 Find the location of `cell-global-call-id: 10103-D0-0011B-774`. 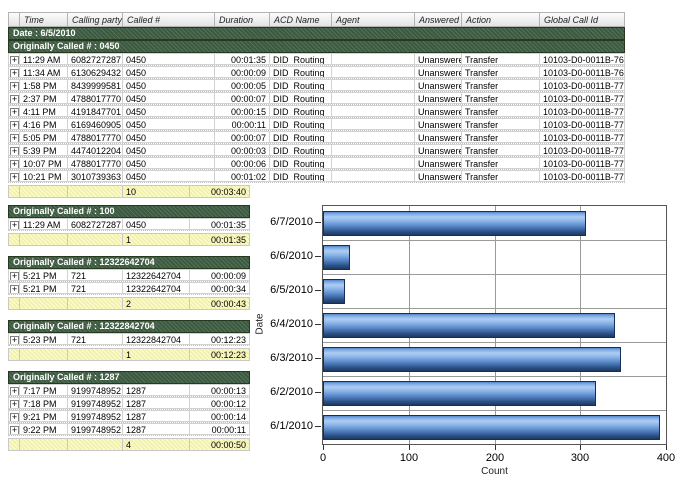

cell-global-call-id: 10103-D0-0011B-774 is located at coordinates (582, 137).